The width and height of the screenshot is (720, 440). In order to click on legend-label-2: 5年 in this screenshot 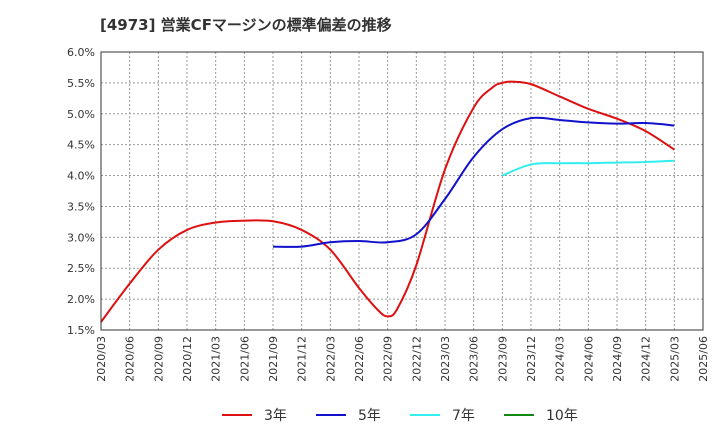, I will do `click(369, 416)`.